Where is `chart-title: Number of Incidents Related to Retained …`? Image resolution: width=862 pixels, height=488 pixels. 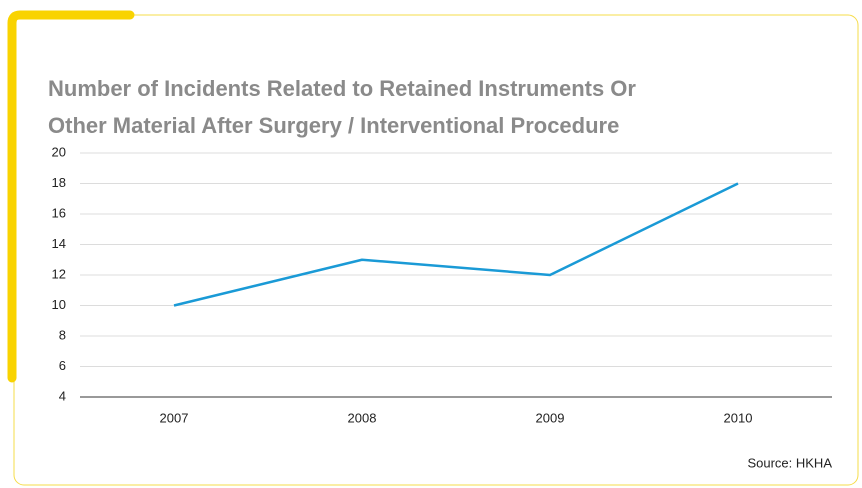 chart-title: Number of Incidents Related to Retained … is located at coordinates (342, 88).